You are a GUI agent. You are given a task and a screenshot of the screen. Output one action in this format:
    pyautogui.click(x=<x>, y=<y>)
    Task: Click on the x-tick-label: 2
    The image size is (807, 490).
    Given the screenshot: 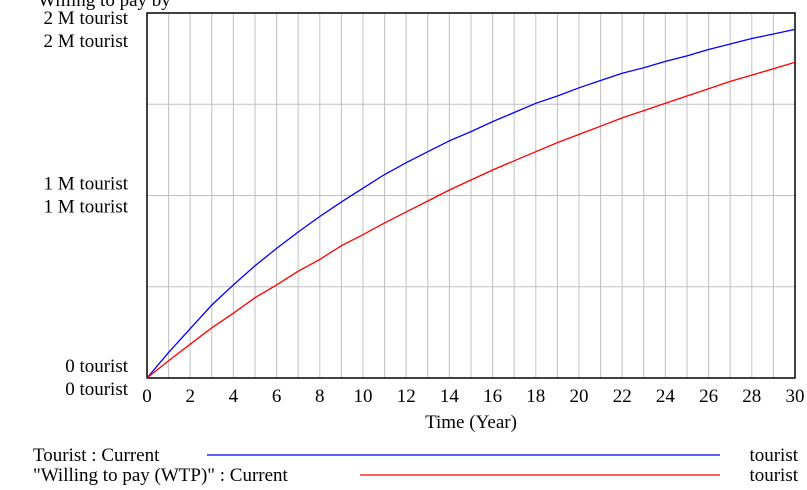 What is the action you would take?
    pyautogui.click(x=190, y=396)
    